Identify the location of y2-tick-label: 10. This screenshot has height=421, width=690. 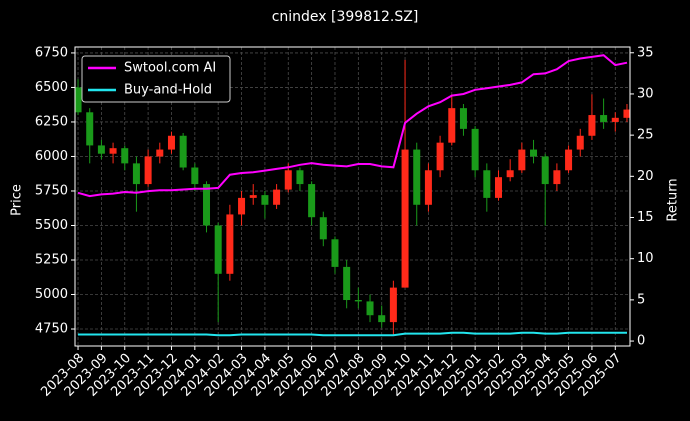
(645, 258).